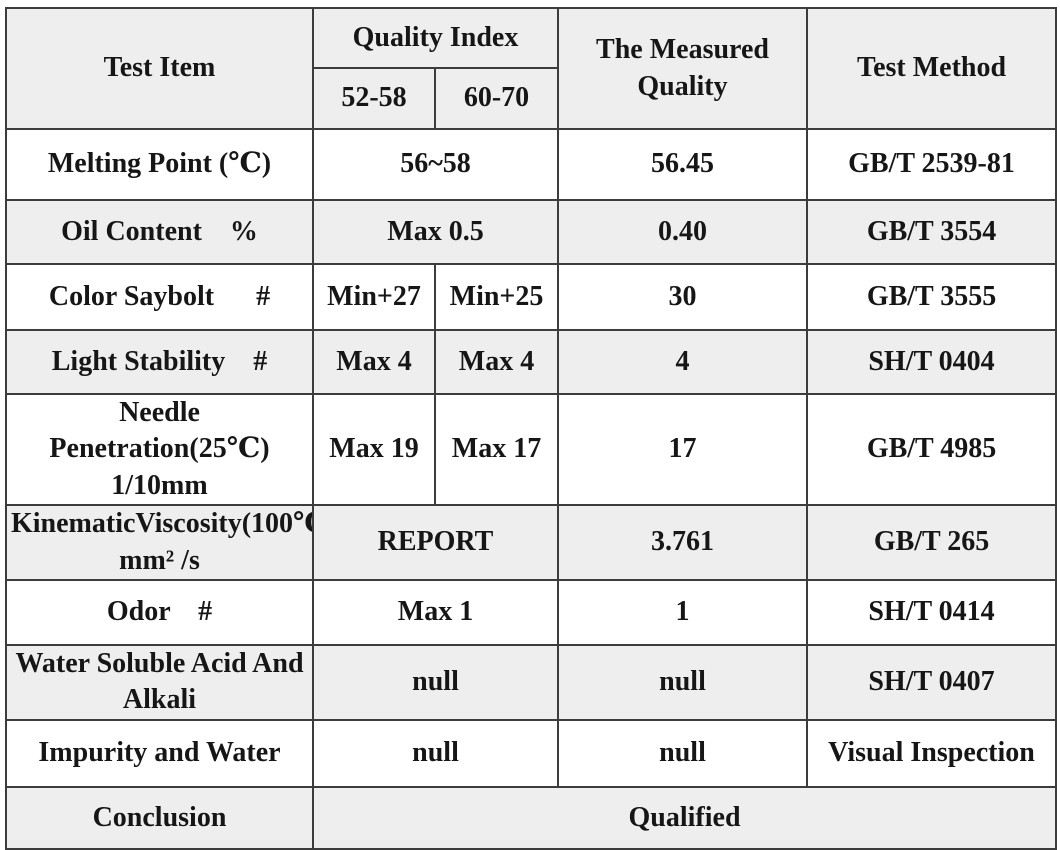  What do you see at coordinates (159, 297) in the screenshot?
I see `item-cell: Color Saybolt #` at bounding box center [159, 297].